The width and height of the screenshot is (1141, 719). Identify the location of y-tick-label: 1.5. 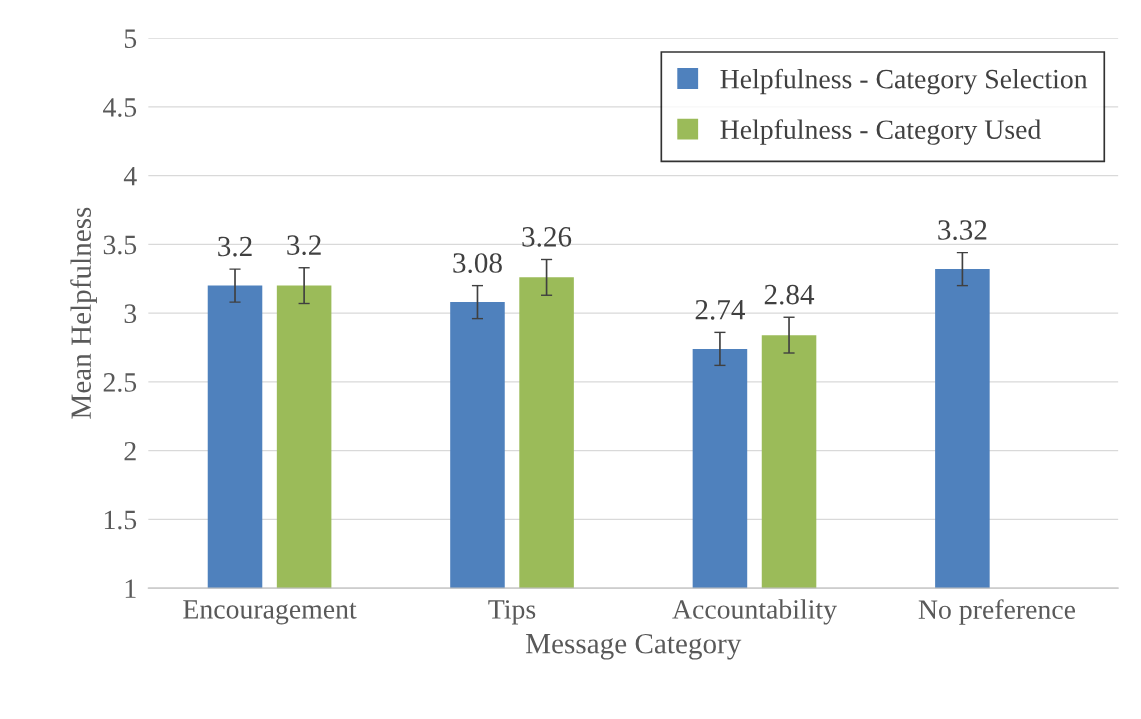
(120, 520).